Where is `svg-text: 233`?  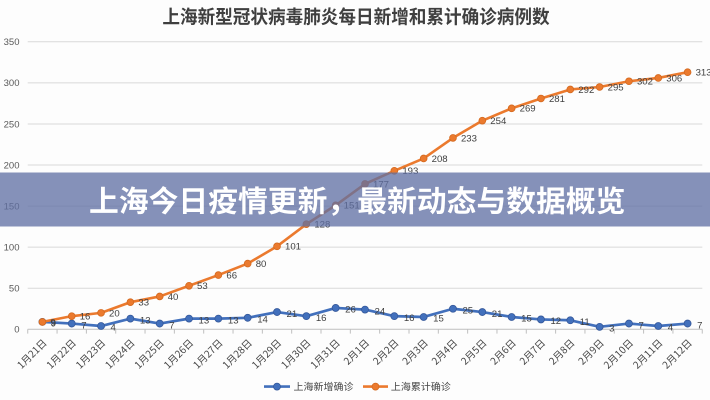
svg-text: 233 is located at coordinates (469, 138).